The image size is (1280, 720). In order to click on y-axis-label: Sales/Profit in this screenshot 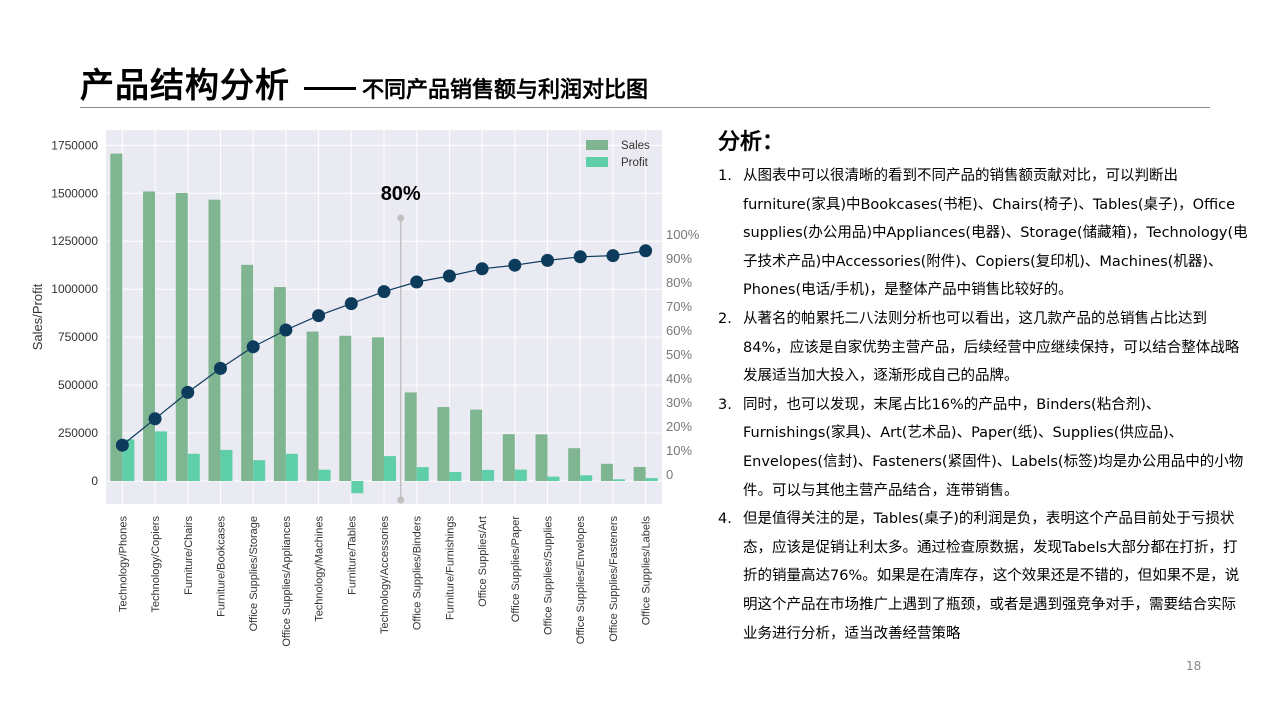, I will do `click(37, 316)`.